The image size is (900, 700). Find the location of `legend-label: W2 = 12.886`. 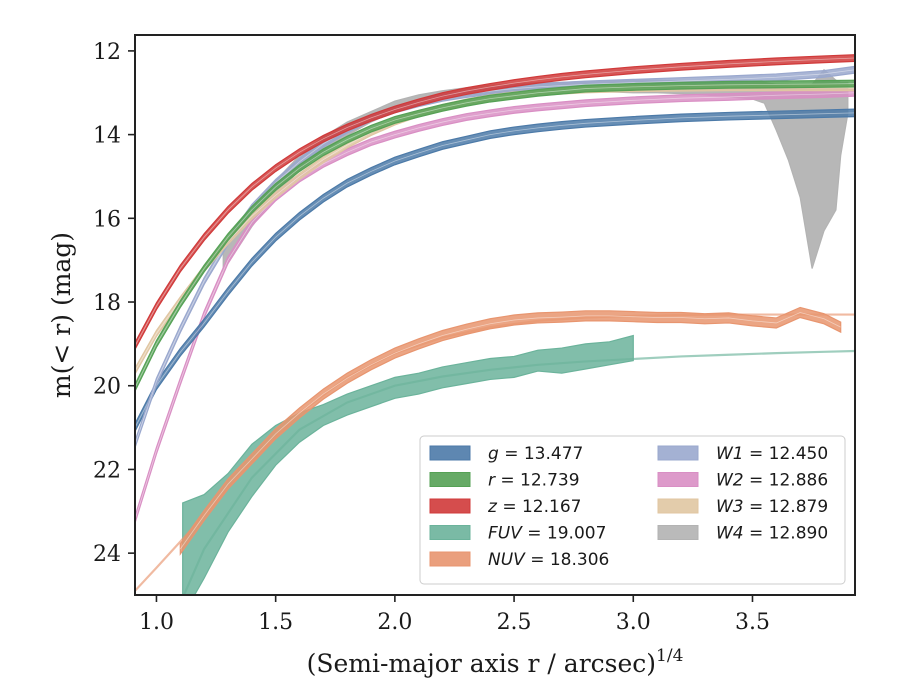

legend-label: W2 = 12.886 is located at coordinates (772, 481).